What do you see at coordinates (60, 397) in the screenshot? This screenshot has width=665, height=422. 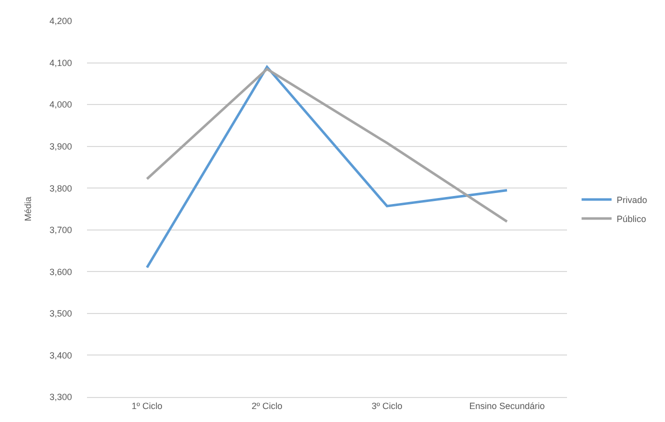 I see `y-tick-label: 3,300` at bounding box center [60, 397].